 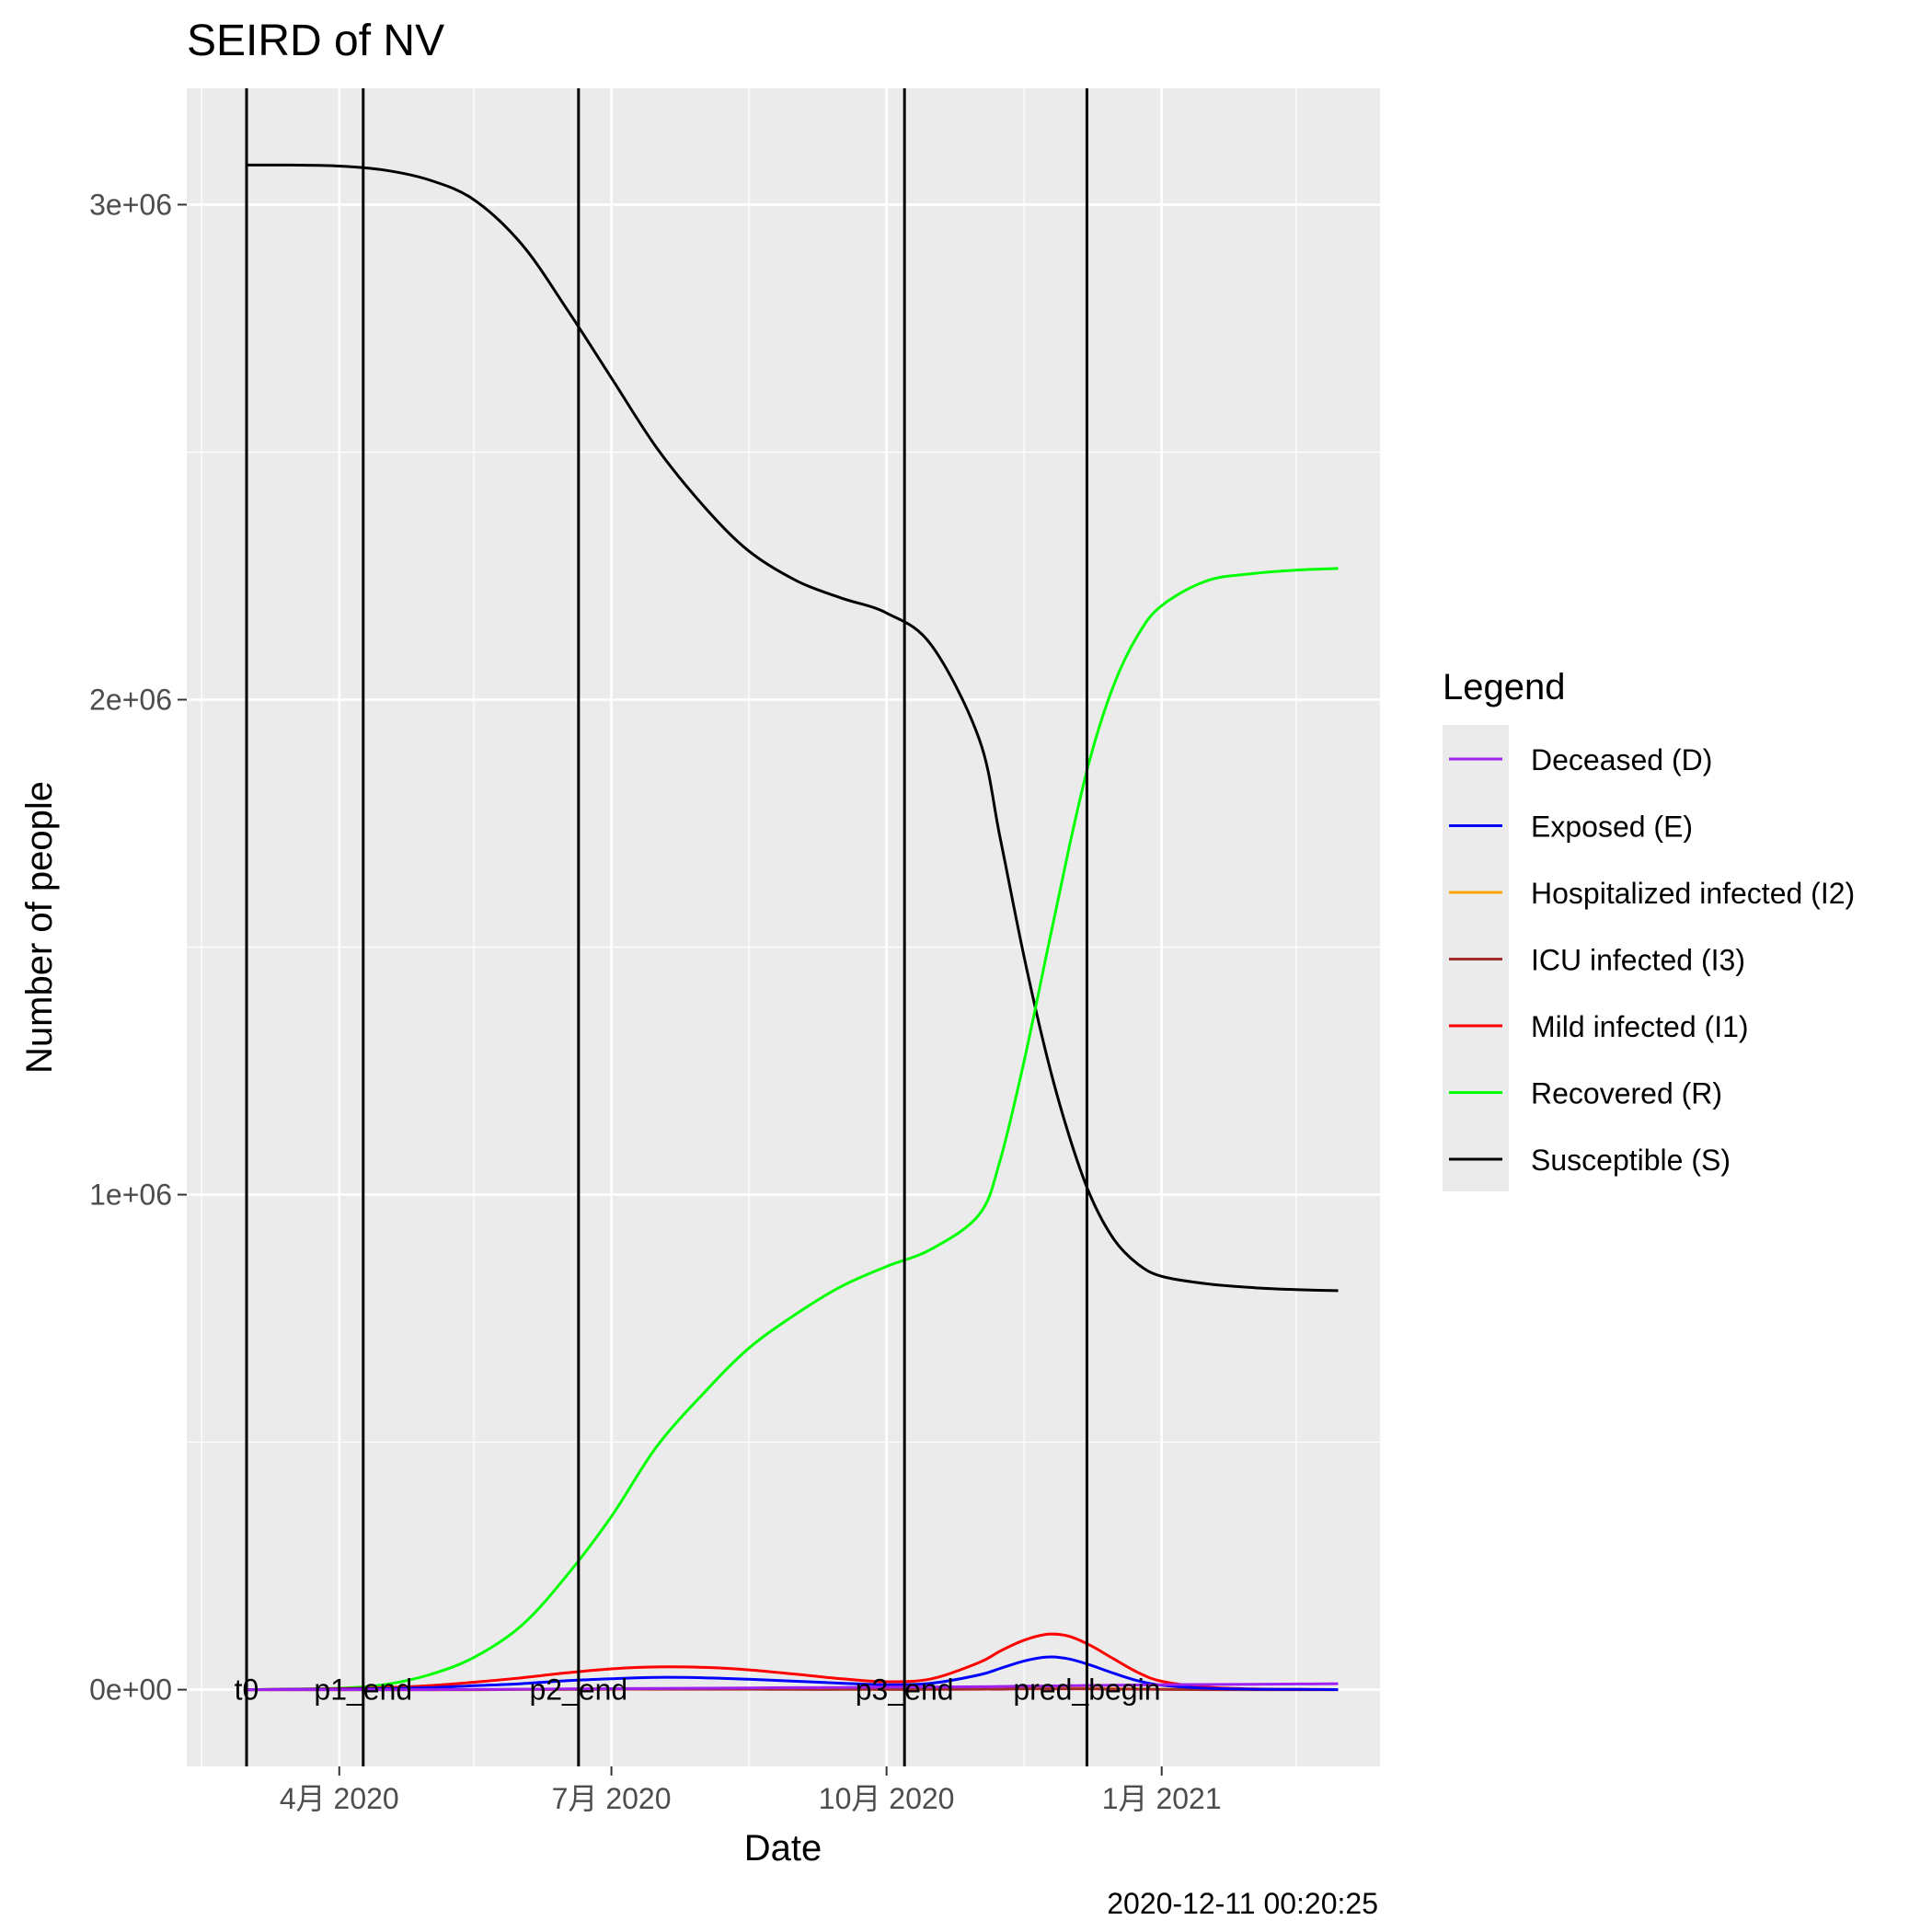 I want to click on legend-entry-label: Exposed (E), so click(x=1612, y=827).